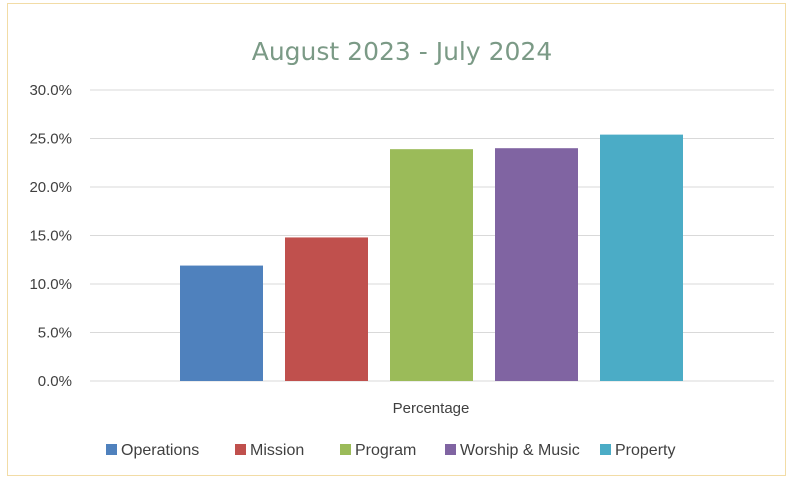 This screenshot has height=479, width=789. What do you see at coordinates (385, 450) in the screenshot?
I see `legend-label: Program` at bounding box center [385, 450].